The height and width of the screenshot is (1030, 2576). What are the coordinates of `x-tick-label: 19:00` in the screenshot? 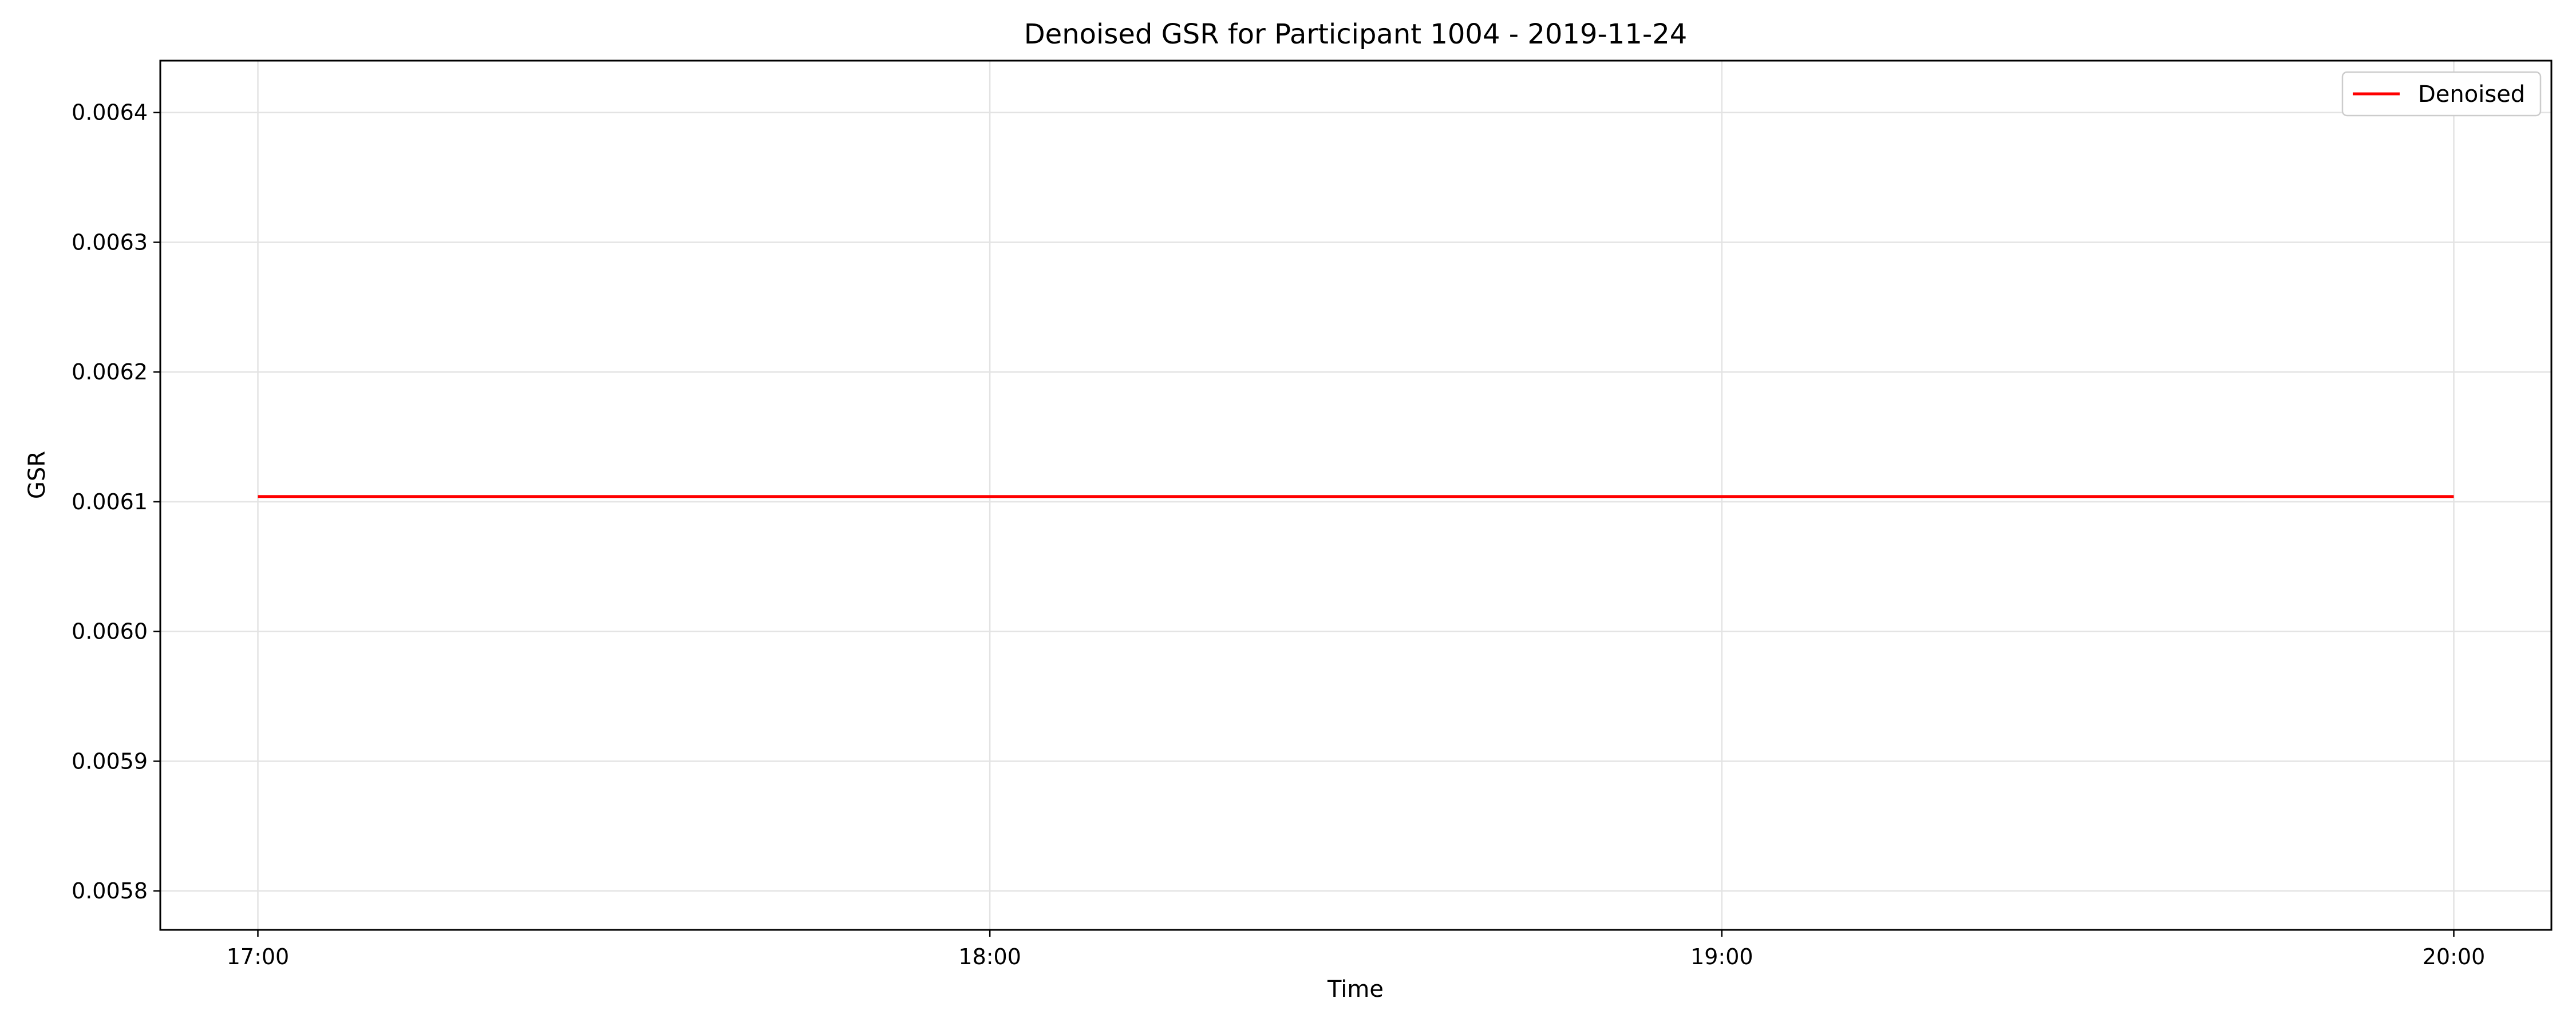 It's located at (1721, 956).